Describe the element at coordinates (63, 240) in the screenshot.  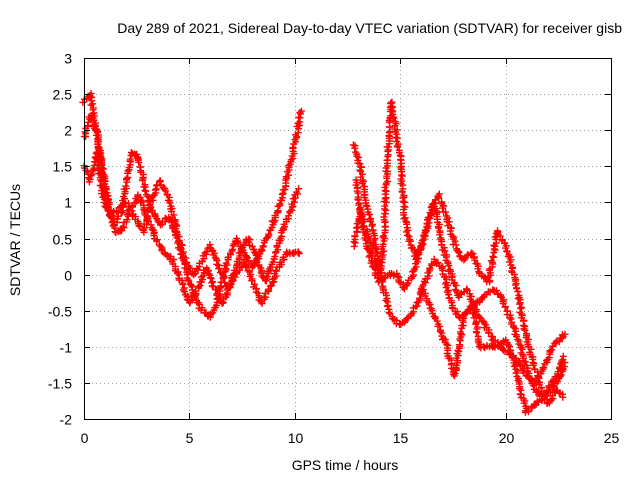
I see `y-tick-label: 0.5` at that location.